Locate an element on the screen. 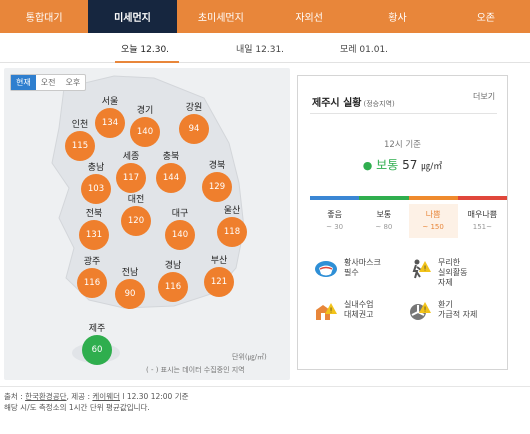  action-text: 실내수업 대체권고 is located at coordinates (358, 310).